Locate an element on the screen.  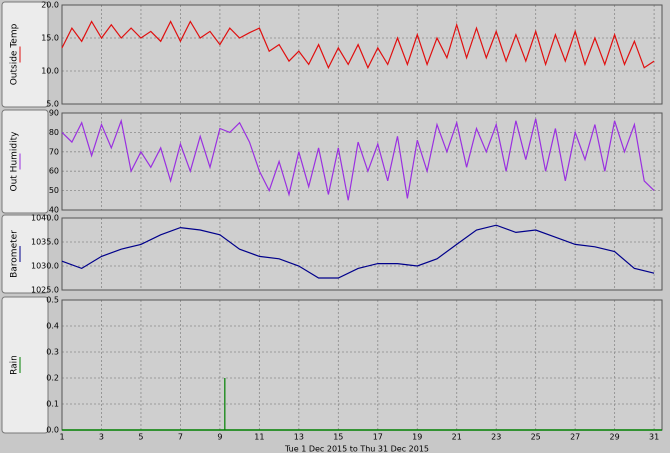
x-tick-label: 1 is located at coordinates (61, 437).